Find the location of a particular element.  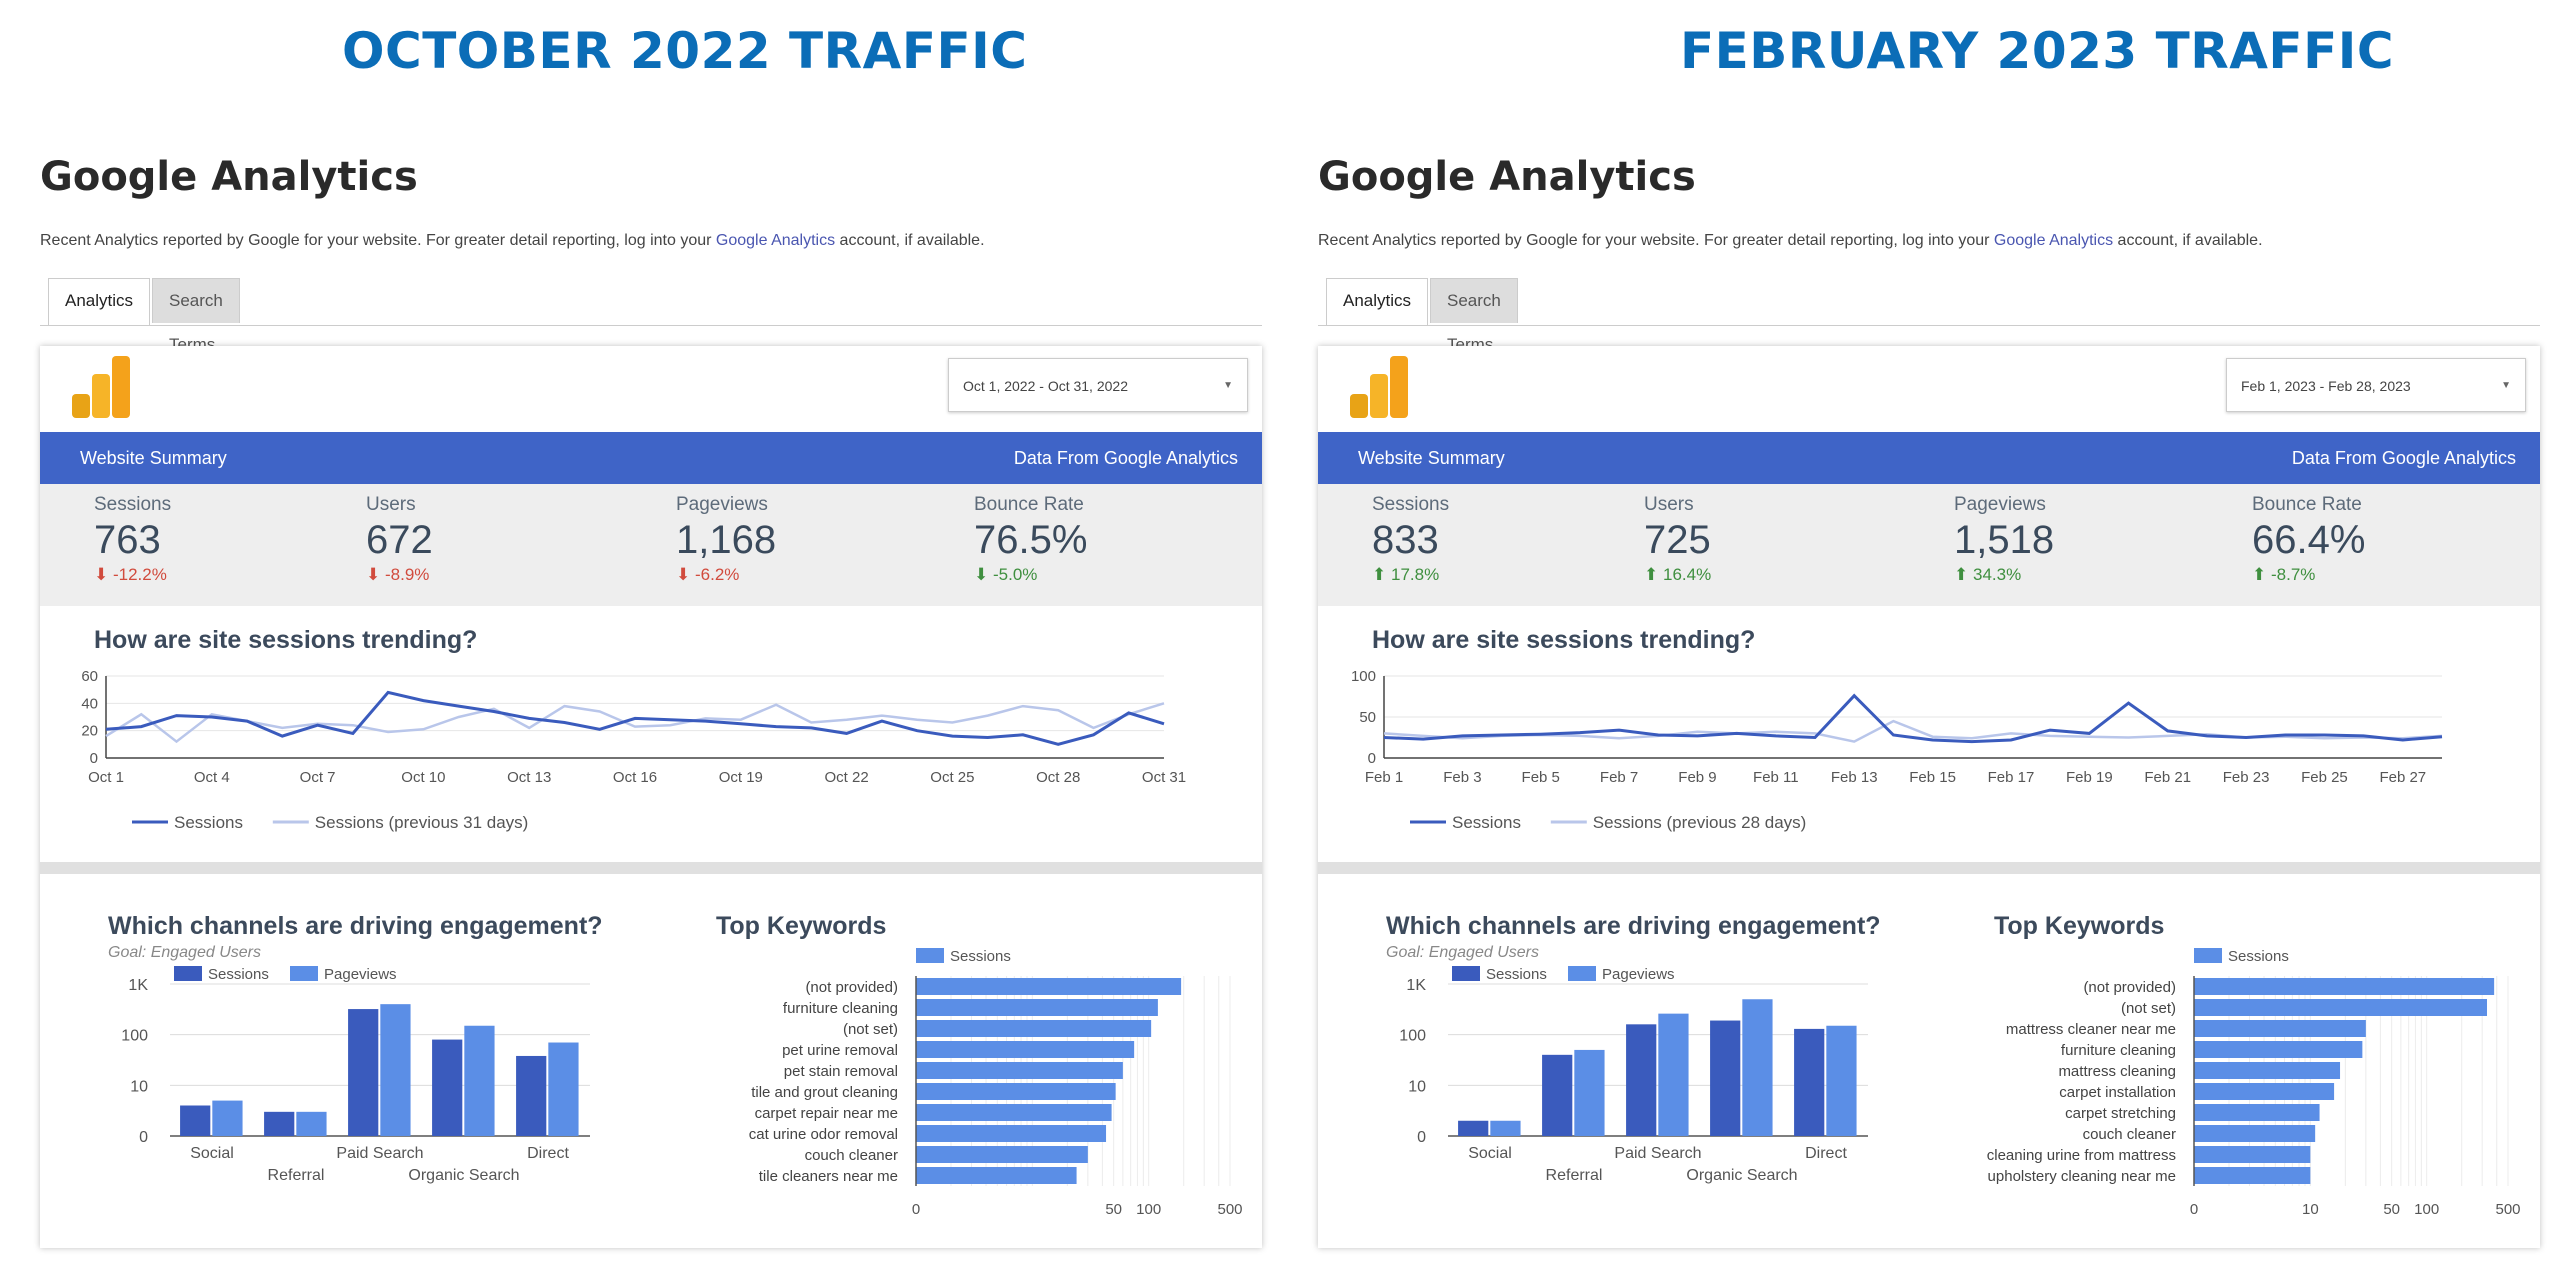

x-tick-label: 10 is located at coordinates (2310, 1209).